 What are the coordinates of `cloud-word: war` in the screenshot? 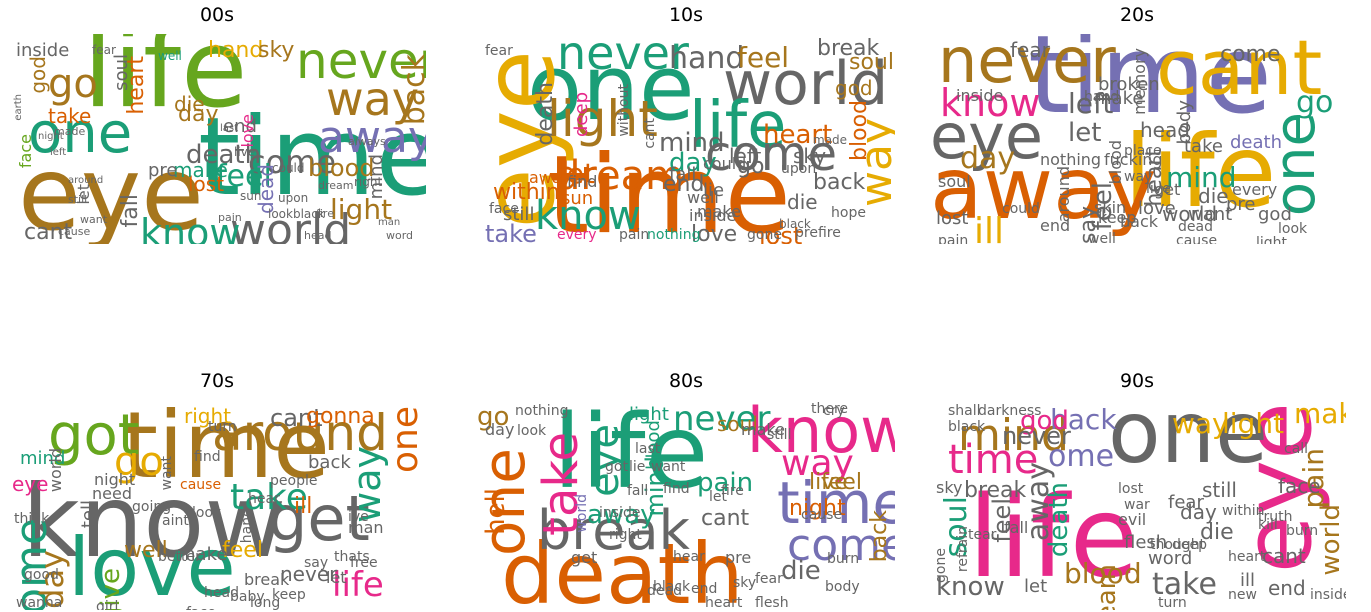 It's located at (1137, 505).